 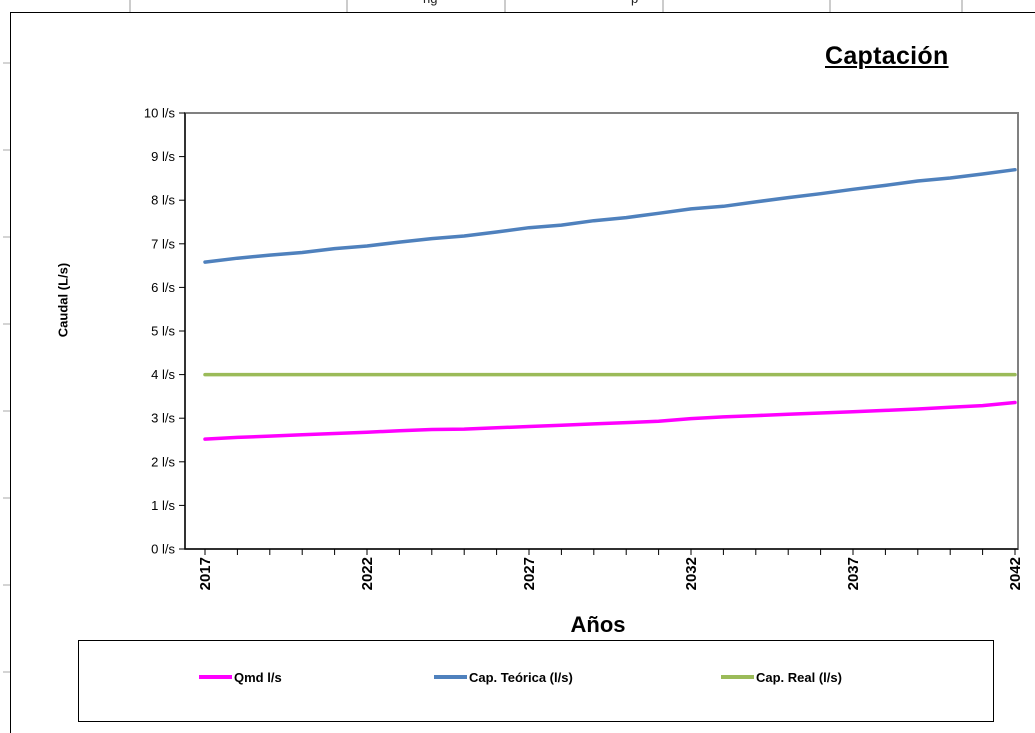 What do you see at coordinates (163, 243) in the screenshot?
I see `y-tick-label: 7 l/s` at bounding box center [163, 243].